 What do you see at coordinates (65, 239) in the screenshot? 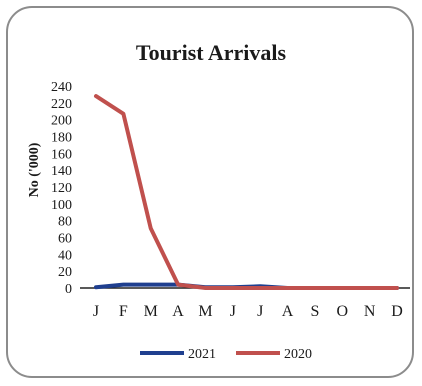
I see `y-tick-label: 60` at bounding box center [65, 239].